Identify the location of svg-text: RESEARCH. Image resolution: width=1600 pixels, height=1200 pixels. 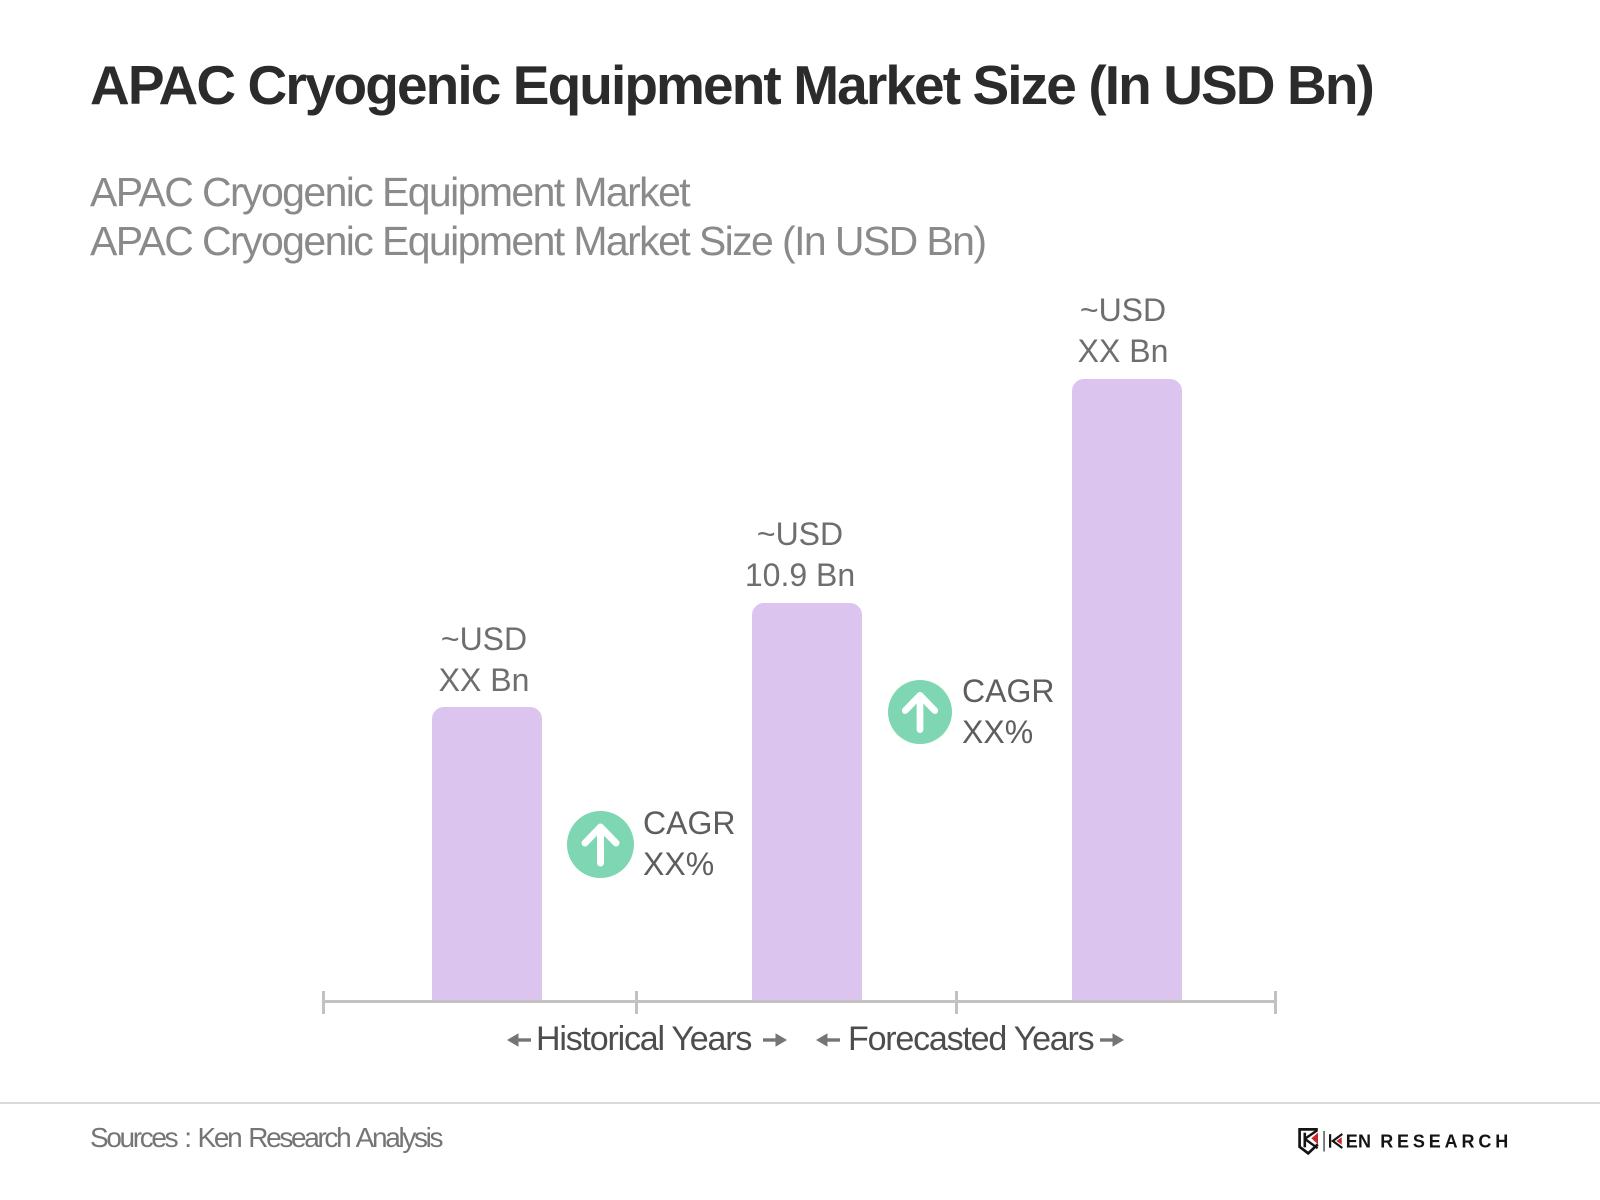
(1444, 1142).